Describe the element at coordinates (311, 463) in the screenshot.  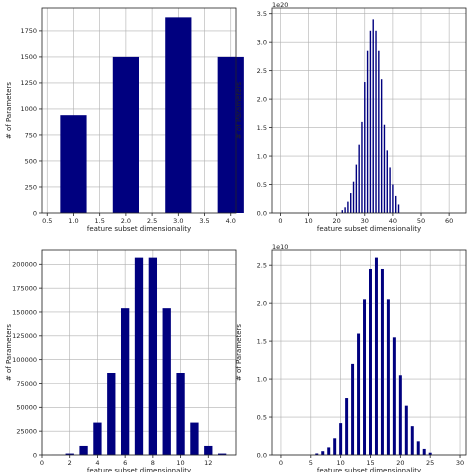
I see `x-tick-label: 5` at that location.